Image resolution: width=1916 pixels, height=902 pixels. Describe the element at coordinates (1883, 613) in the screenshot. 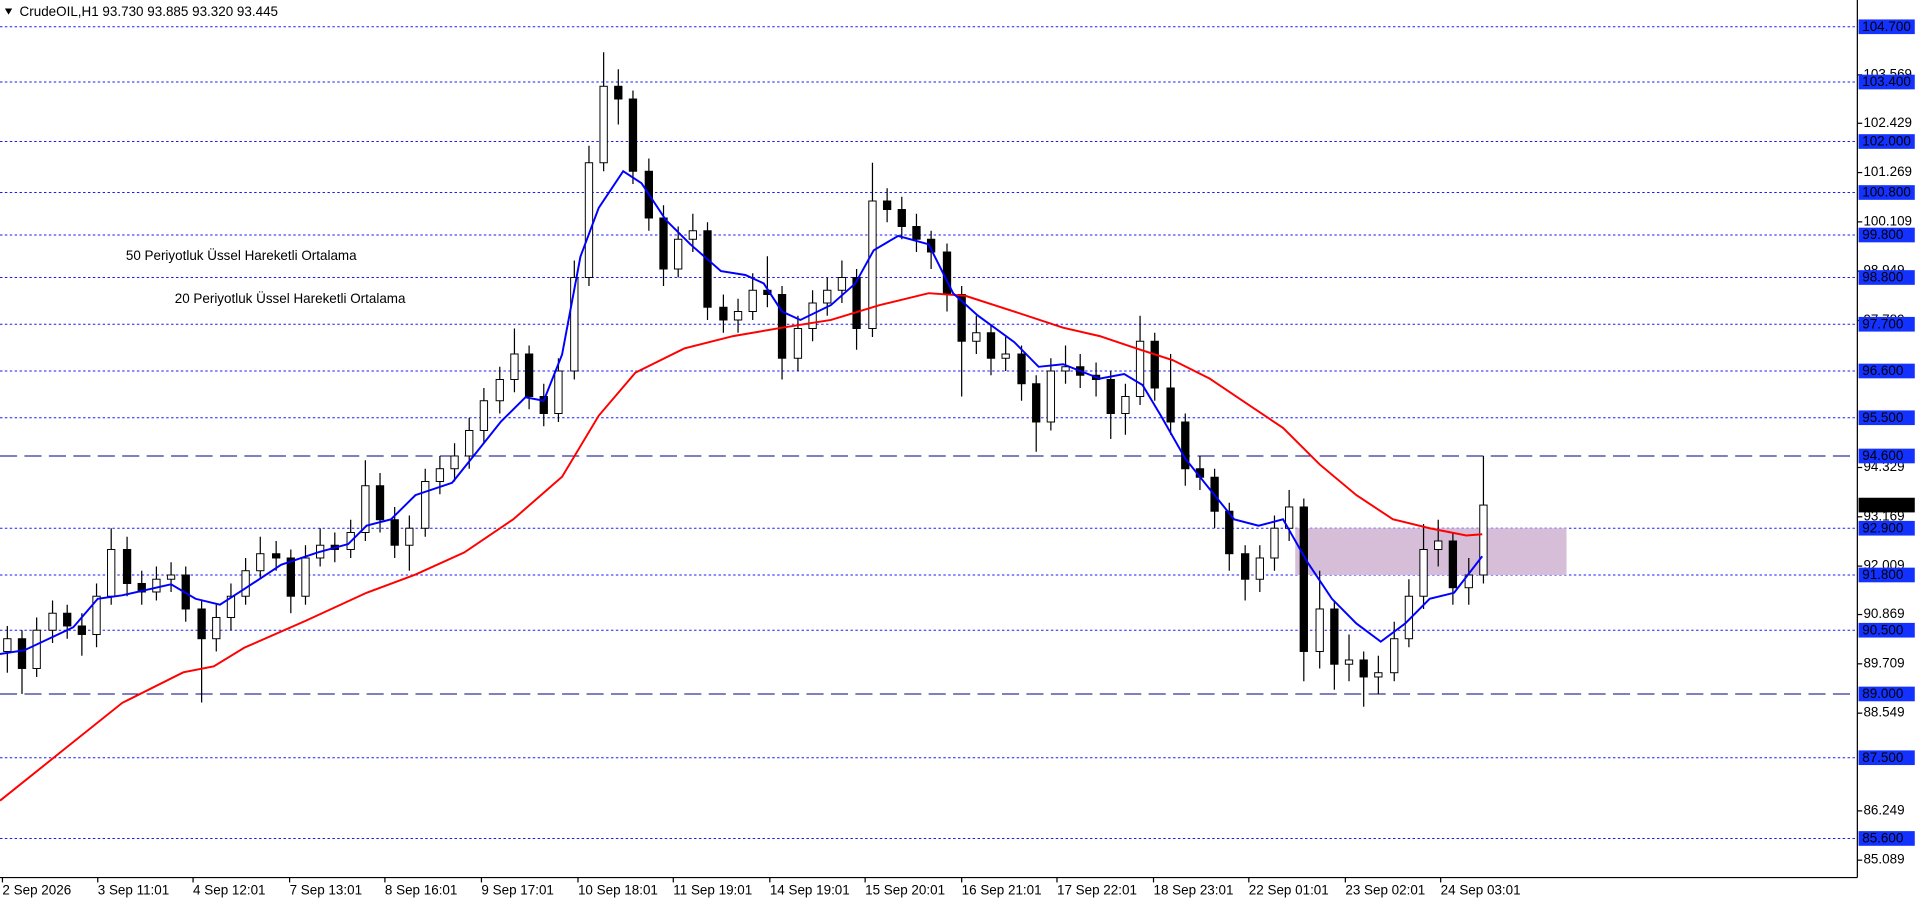

I see `y-tick-label: 90.869` at that location.